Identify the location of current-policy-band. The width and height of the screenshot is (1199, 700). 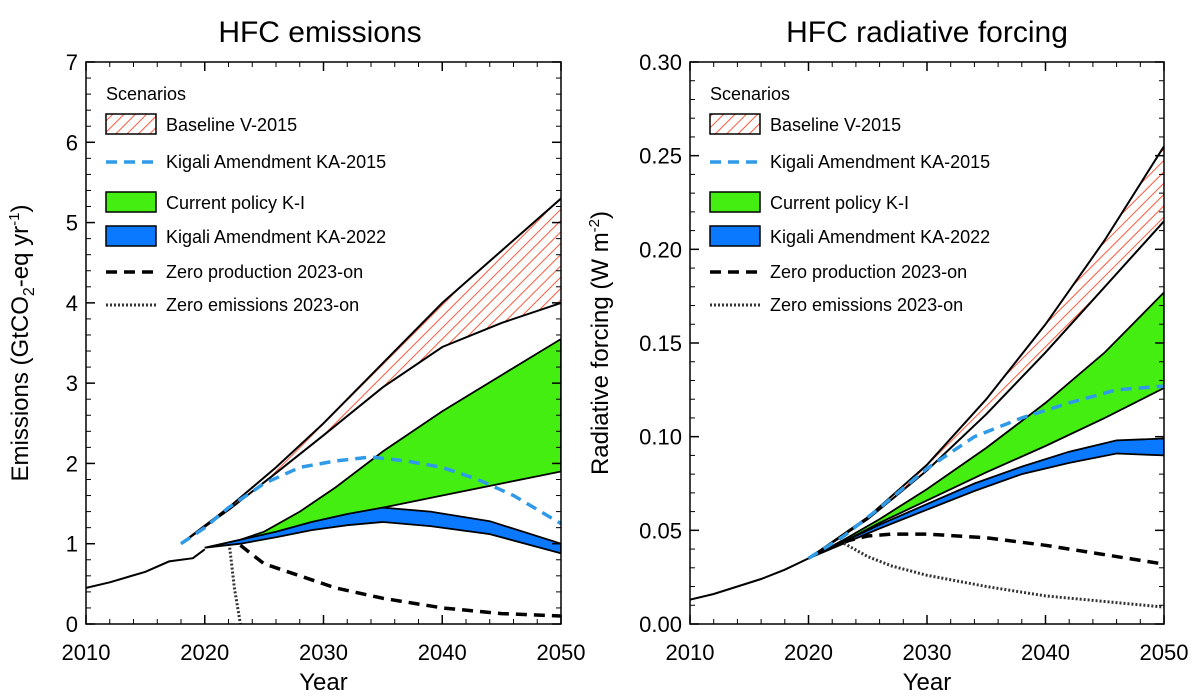
(986, 425).